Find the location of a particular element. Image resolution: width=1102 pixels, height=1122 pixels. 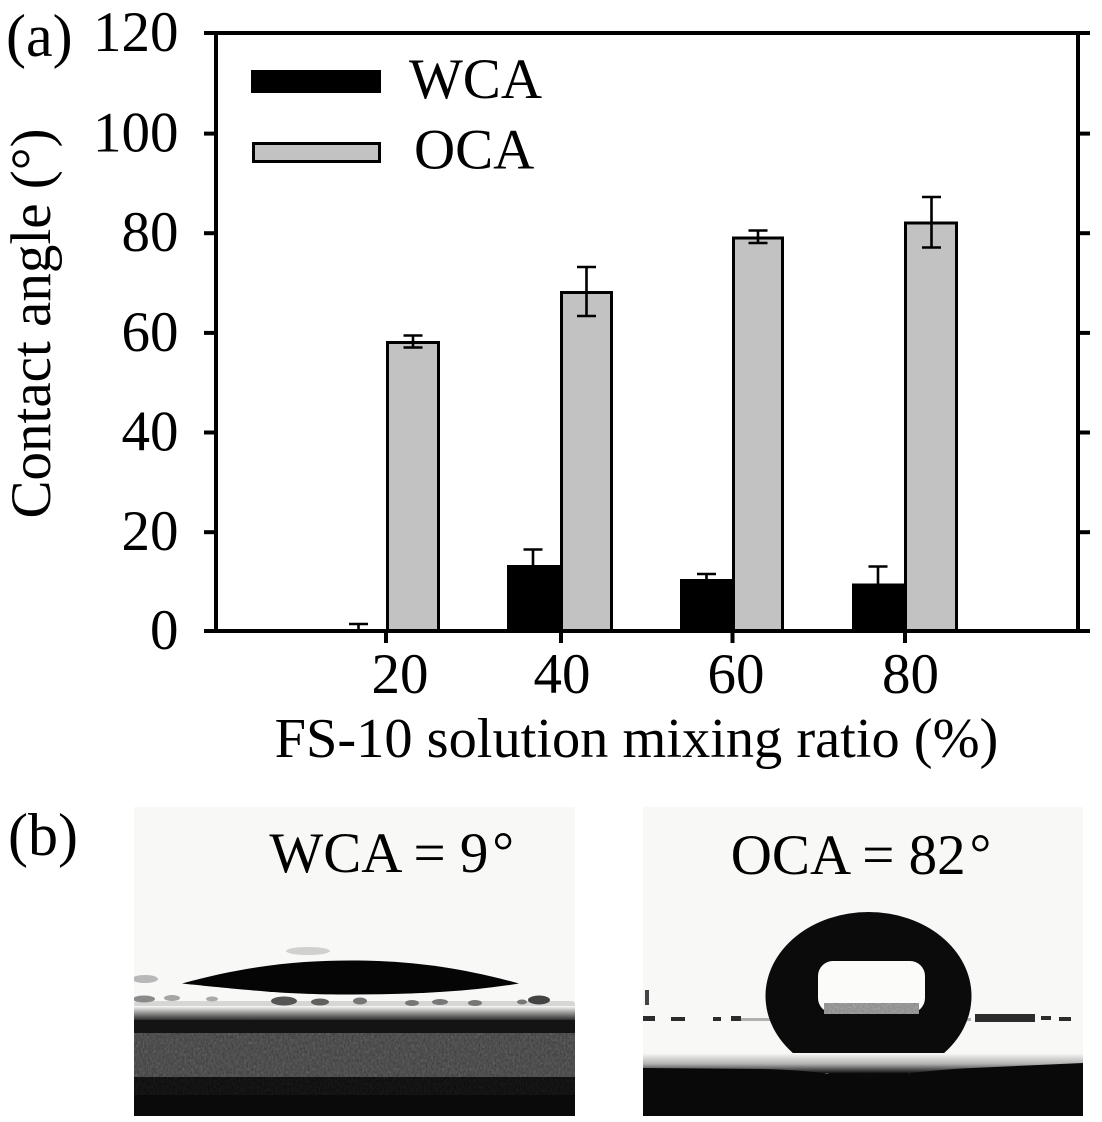

svg-text:FS-10 solution mixing ratio (%: FS-10 solution mixing ratio (%) is located at coordinates (637, 739).